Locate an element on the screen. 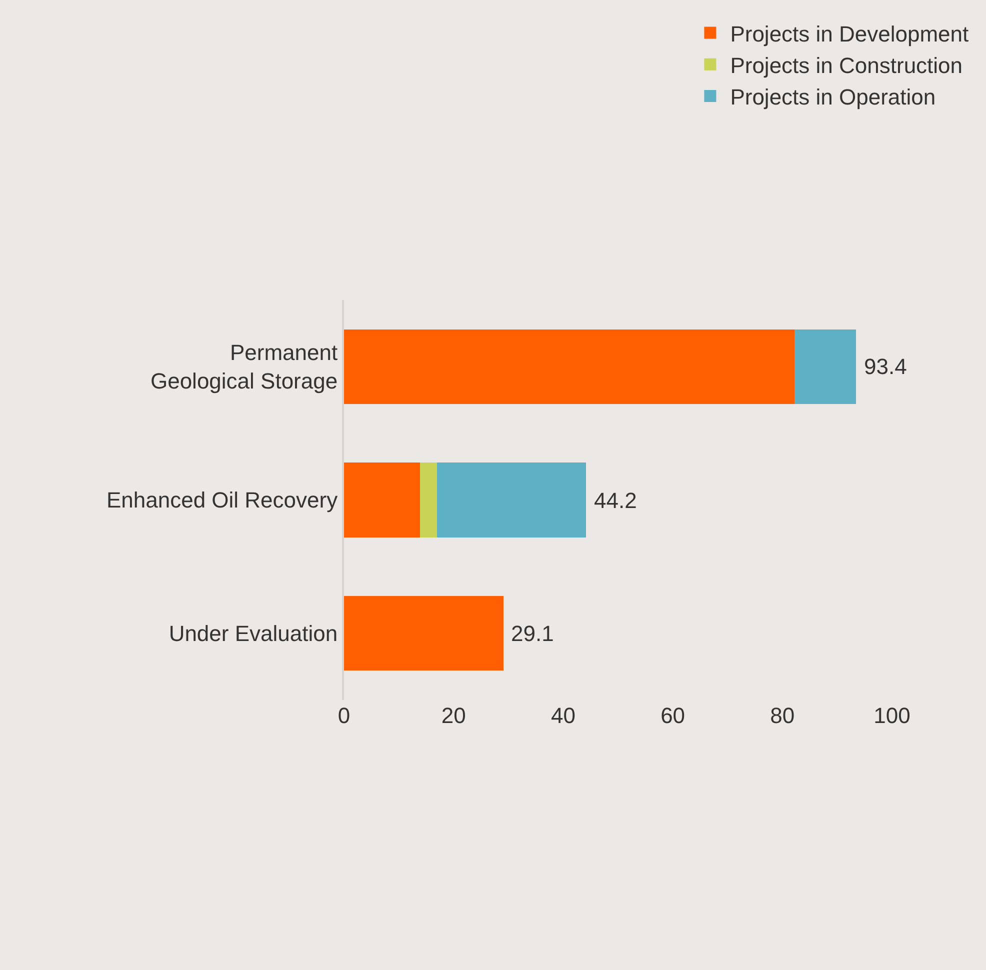 The image size is (986, 970). legend-label: Projects in Construction is located at coordinates (846, 65).